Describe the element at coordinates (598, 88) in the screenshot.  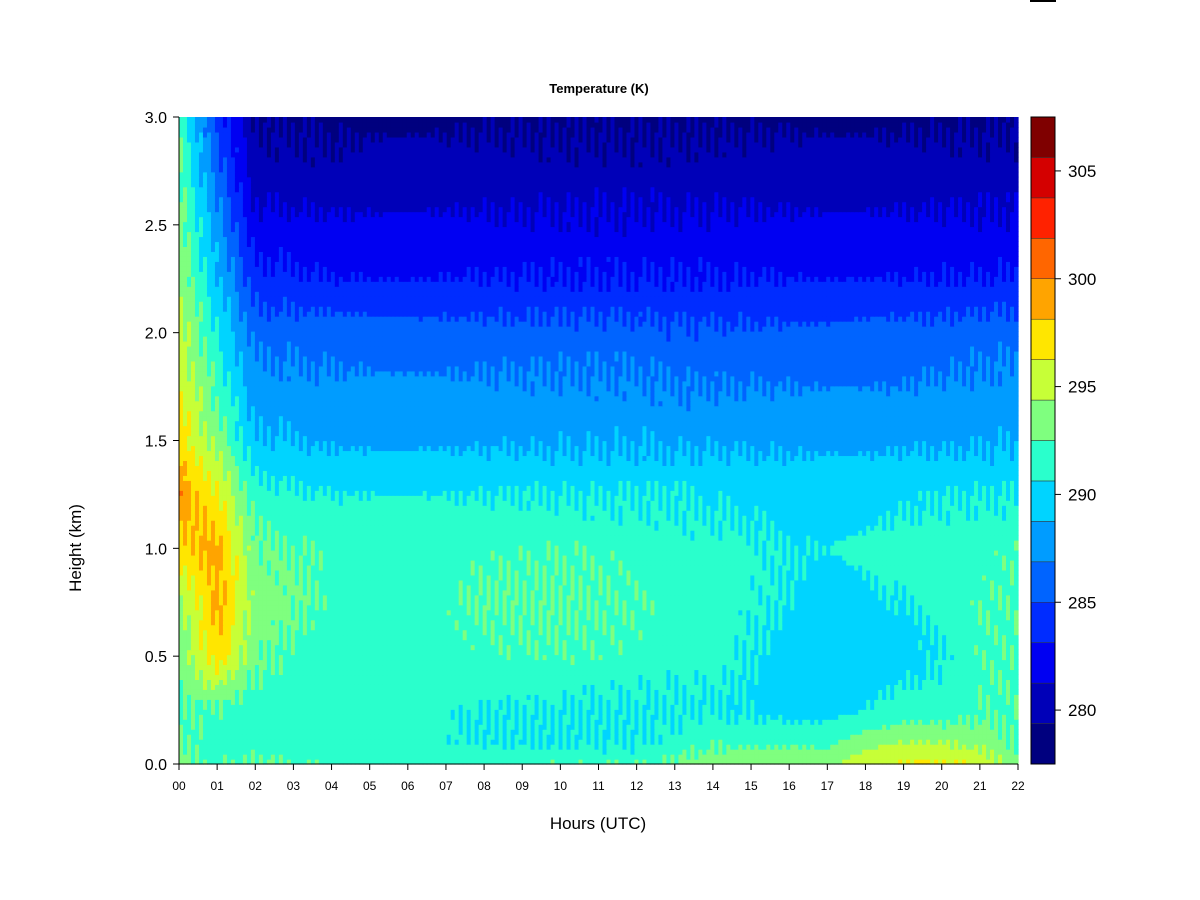
I see `chart-title: Temperature (K)` at that location.